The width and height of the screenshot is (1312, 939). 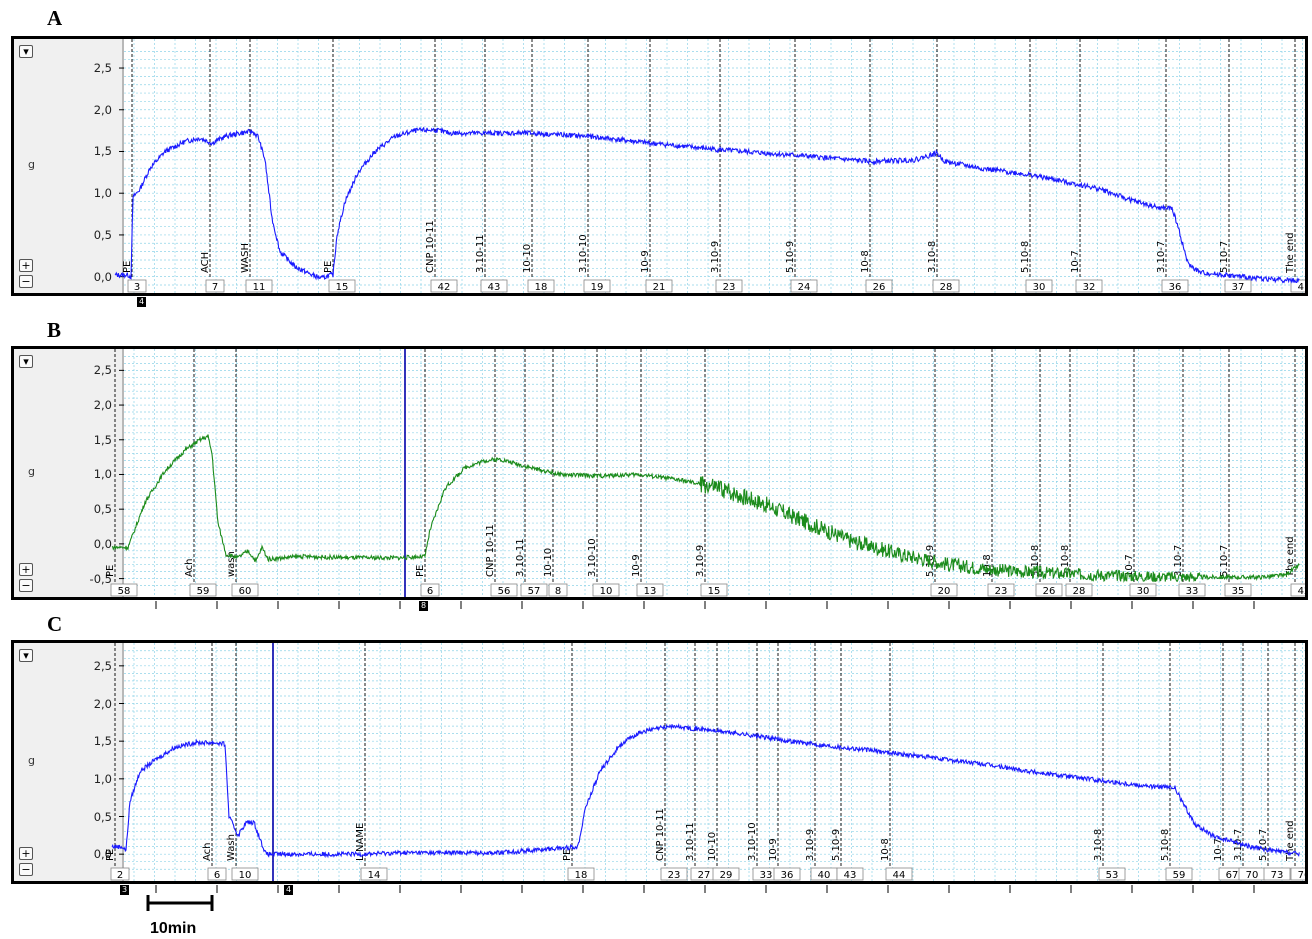 What do you see at coordinates (773, 849) in the screenshot?
I see `event-label: 10-9` at bounding box center [773, 849].